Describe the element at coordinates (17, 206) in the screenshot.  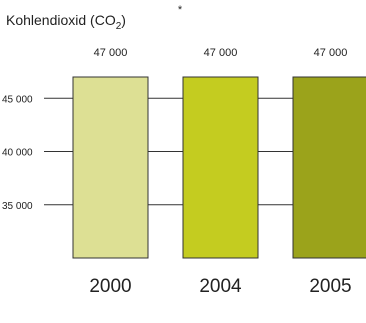
I see `y-tick-label: 35 000` at that location.